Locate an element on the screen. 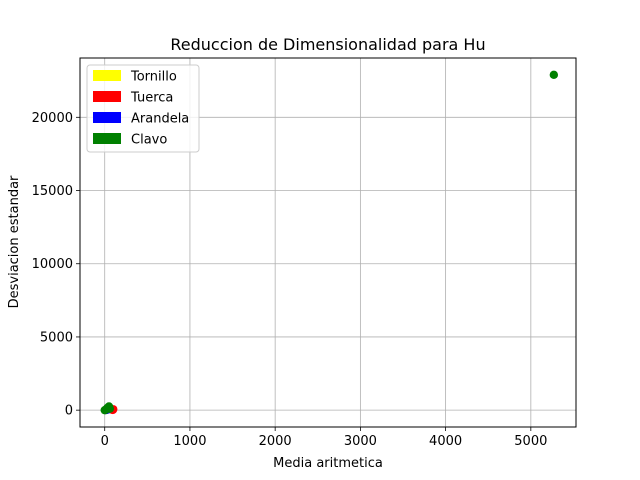  x-tick-label: 1000 is located at coordinates (189, 441).